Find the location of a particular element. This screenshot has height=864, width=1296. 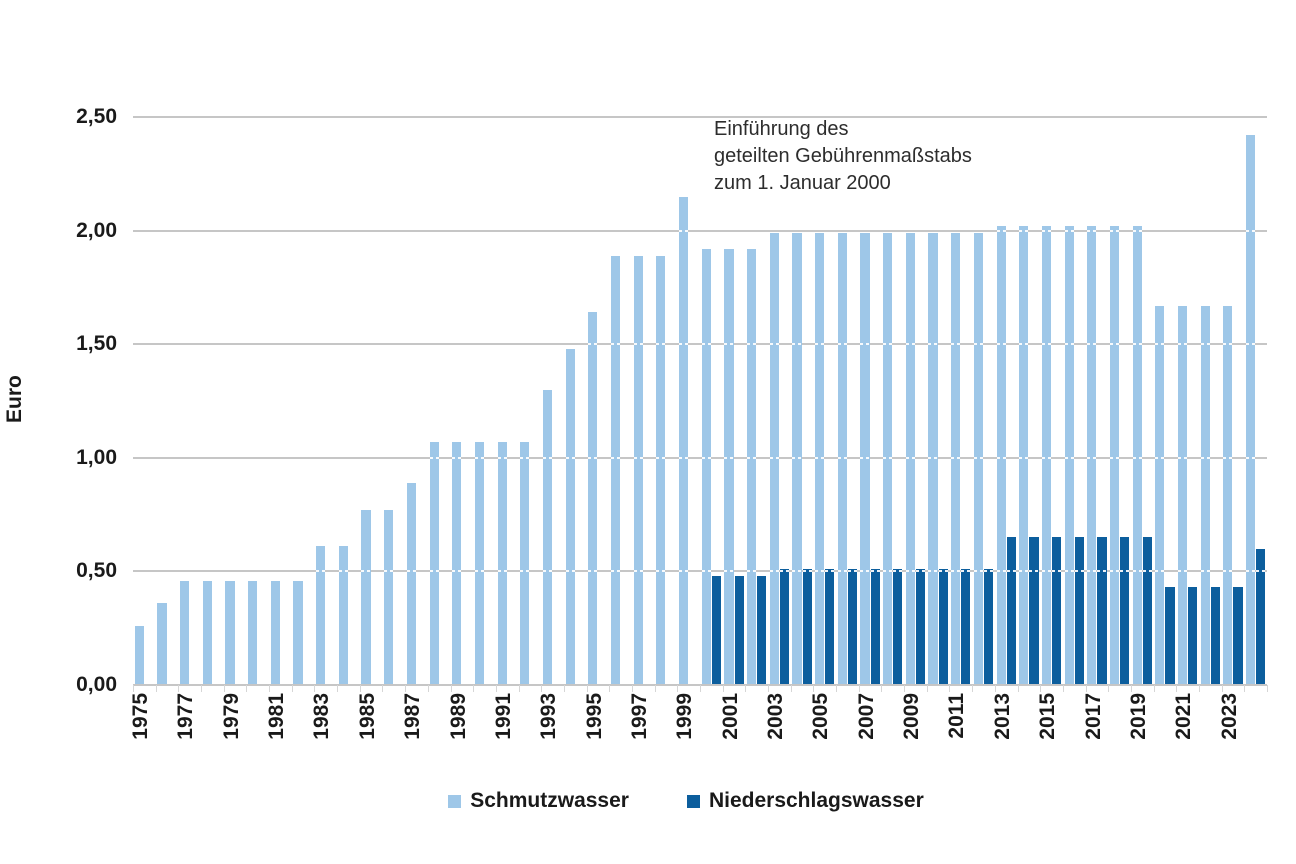

year-slot-2022 is located at coordinates (1210, 401).